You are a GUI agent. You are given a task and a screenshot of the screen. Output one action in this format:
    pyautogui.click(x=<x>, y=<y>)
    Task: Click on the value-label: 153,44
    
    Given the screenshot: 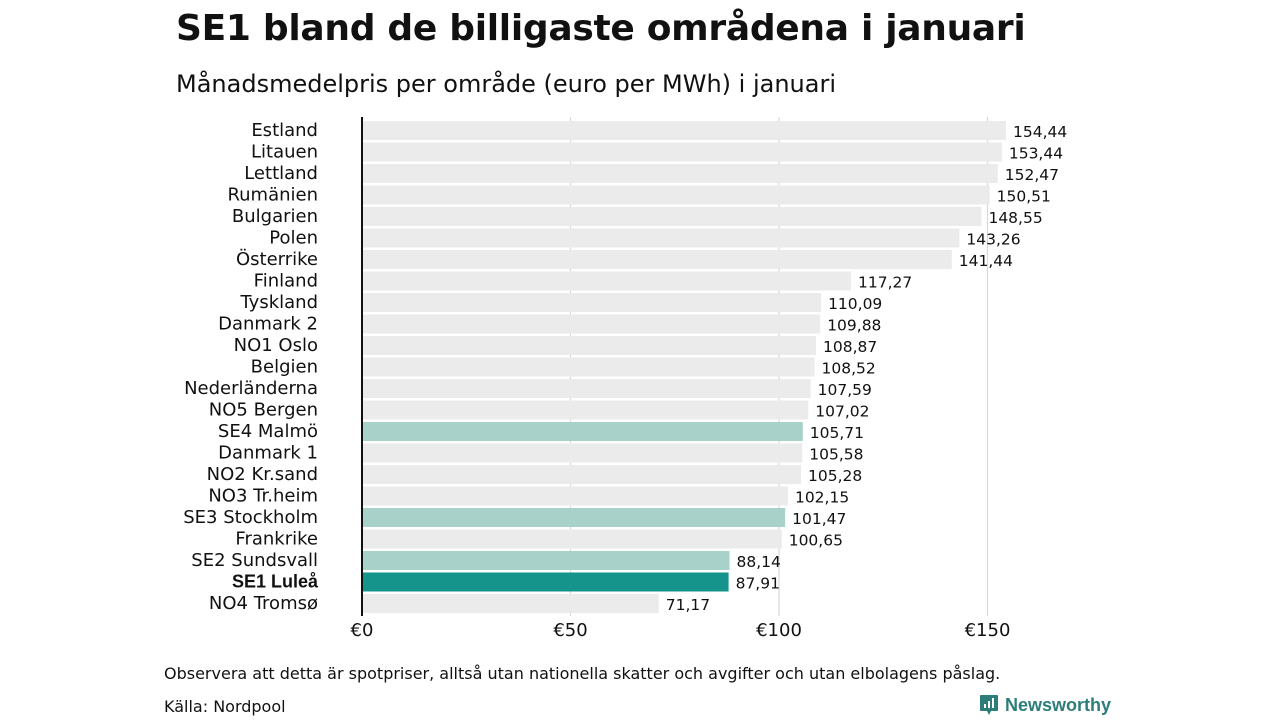 What is the action you would take?
    pyautogui.click(x=1036, y=154)
    